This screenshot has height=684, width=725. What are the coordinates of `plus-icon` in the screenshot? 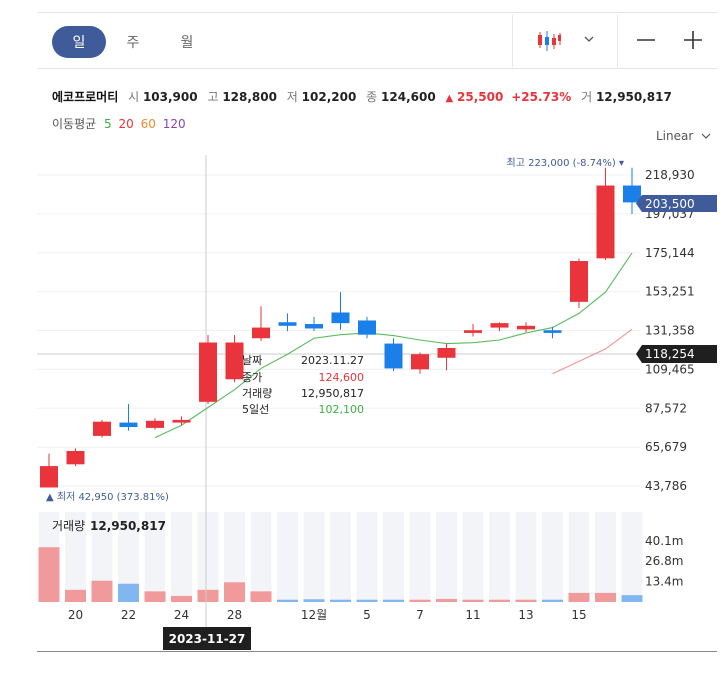 It's located at (693, 40).